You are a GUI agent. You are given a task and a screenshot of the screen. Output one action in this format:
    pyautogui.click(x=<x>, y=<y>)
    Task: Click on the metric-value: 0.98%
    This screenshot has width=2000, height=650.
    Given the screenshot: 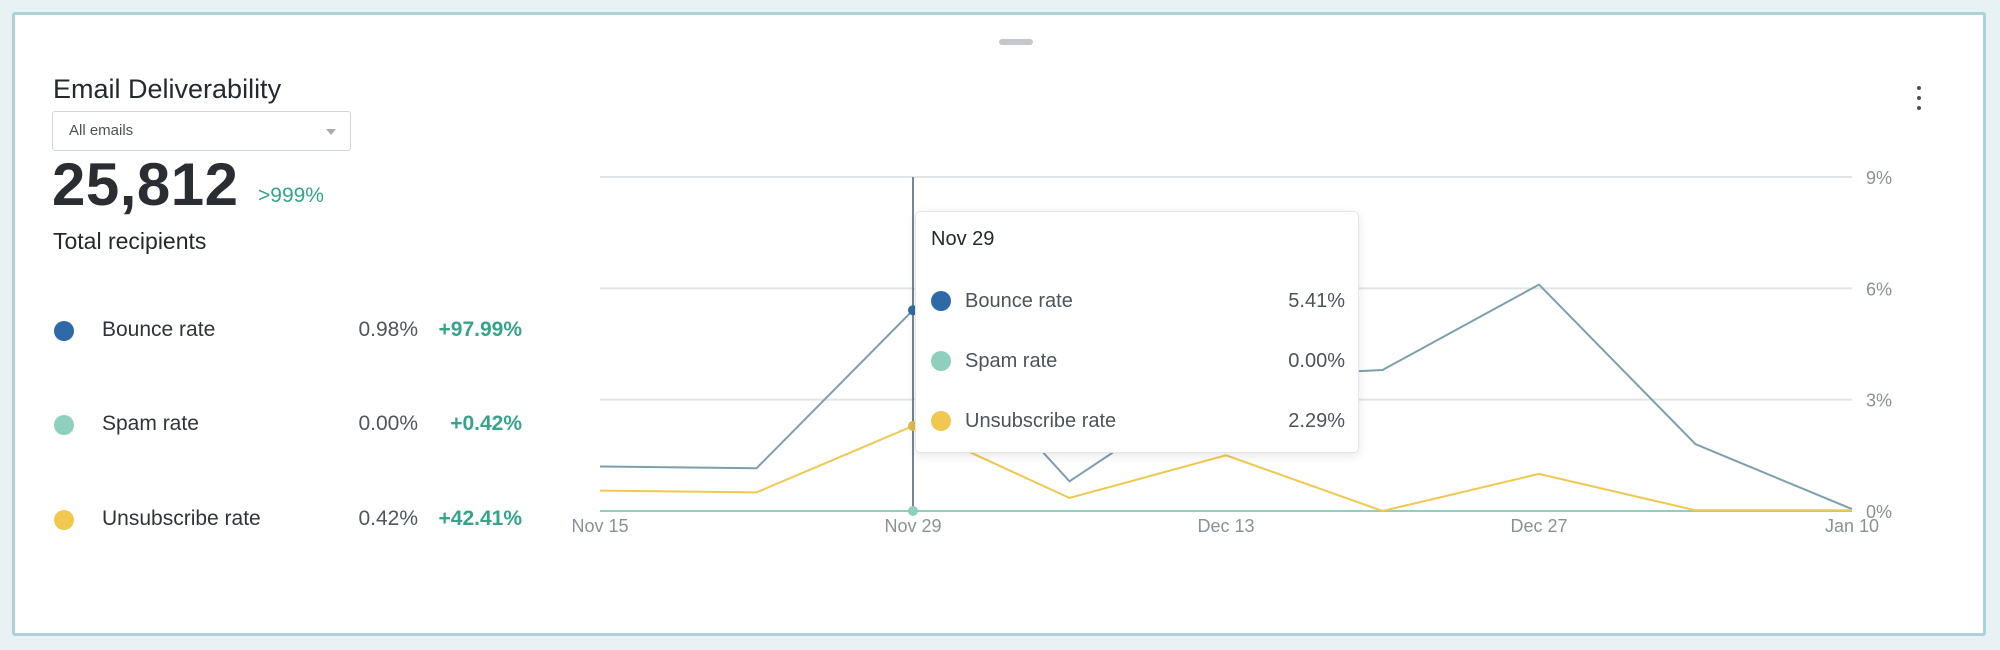 What is the action you would take?
    pyautogui.click(x=388, y=329)
    